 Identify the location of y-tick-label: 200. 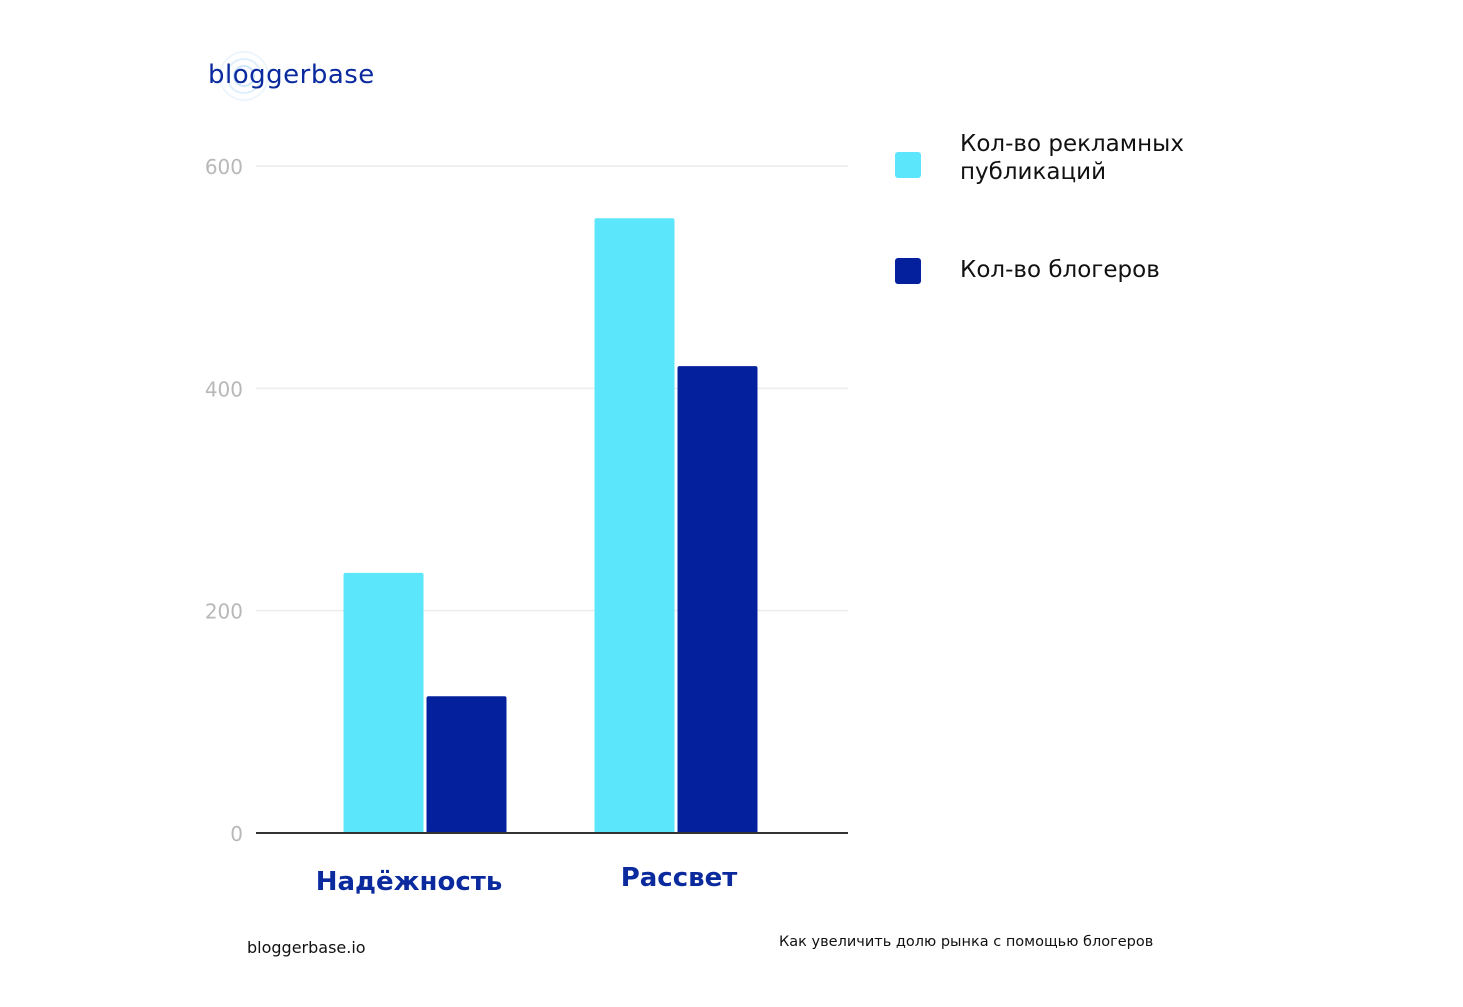
(224, 612).